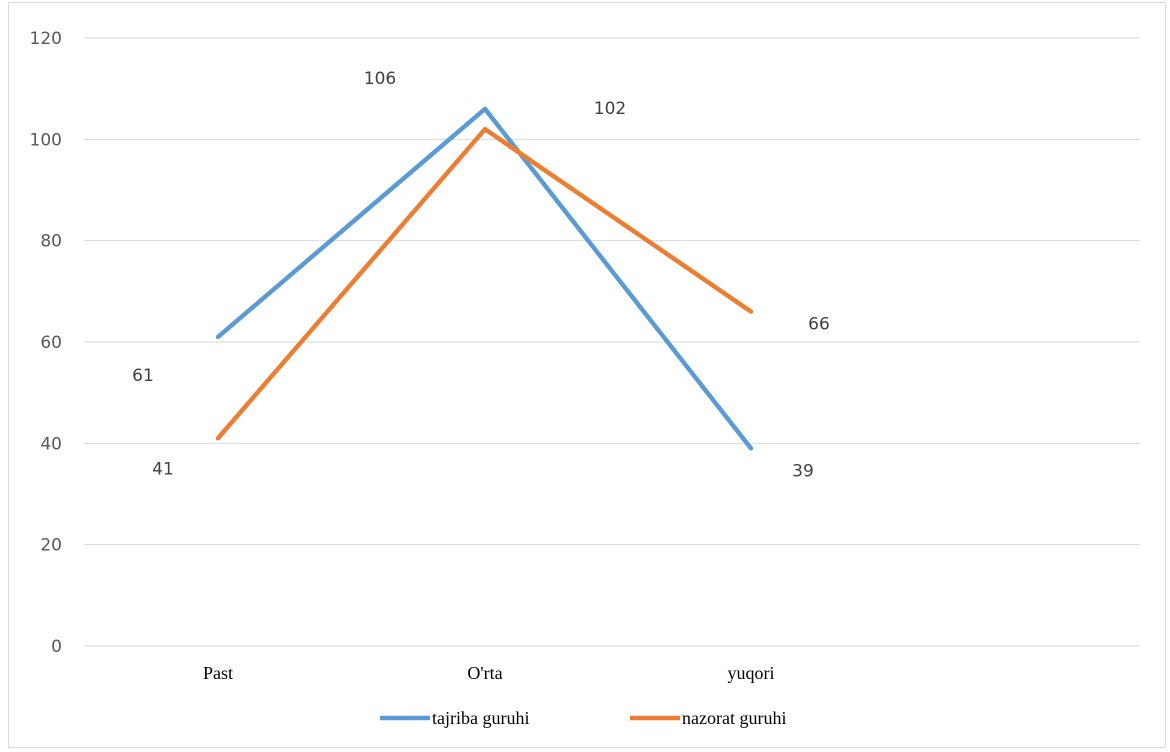 This screenshot has height=752, width=1170. What do you see at coordinates (51, 444) in the screenshot?
I see `y-tick-label-40: 40` at bounding box center [51, 444].